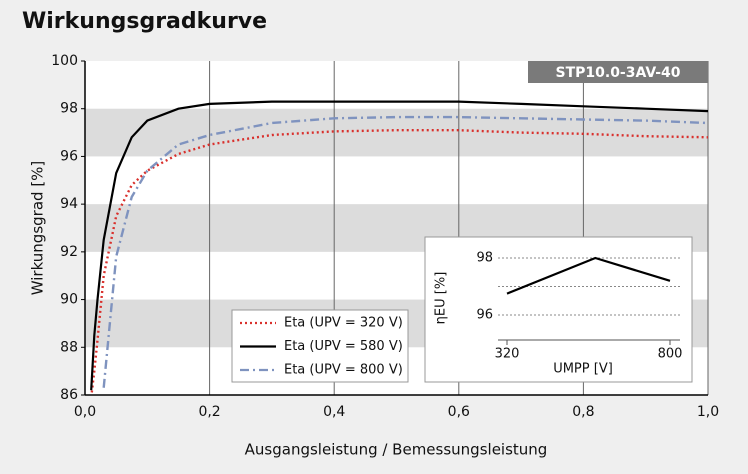  What do you see at coordinates (209, 412) in the screenshot?
I see `x-tick-label: 0,2` at bounding box center [209, 412].